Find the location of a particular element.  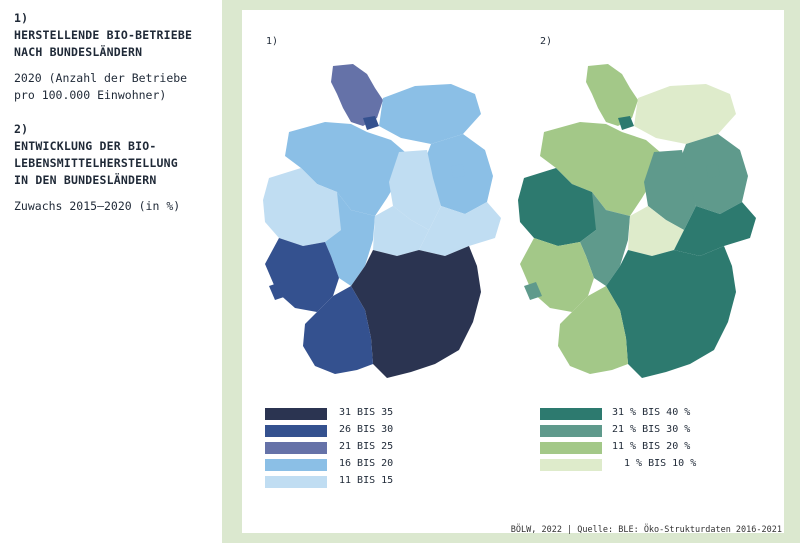

map2-region-niedersachsen is located at coordinates (600, 169).